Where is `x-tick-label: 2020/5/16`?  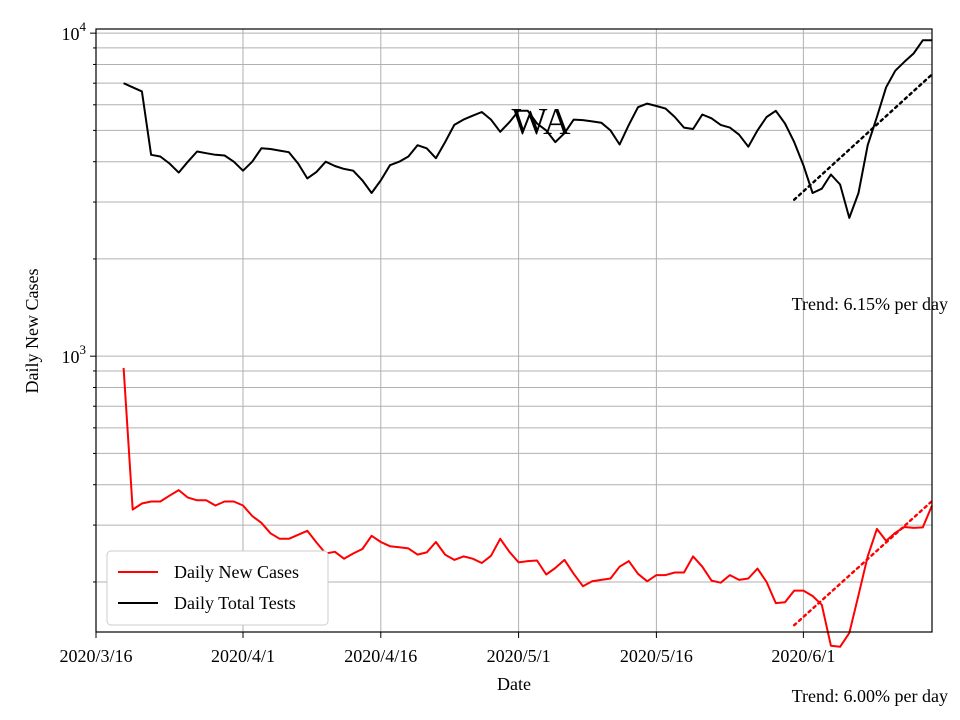 x-tick-label: 2020/5/16 is located at coordinates (656, 656).